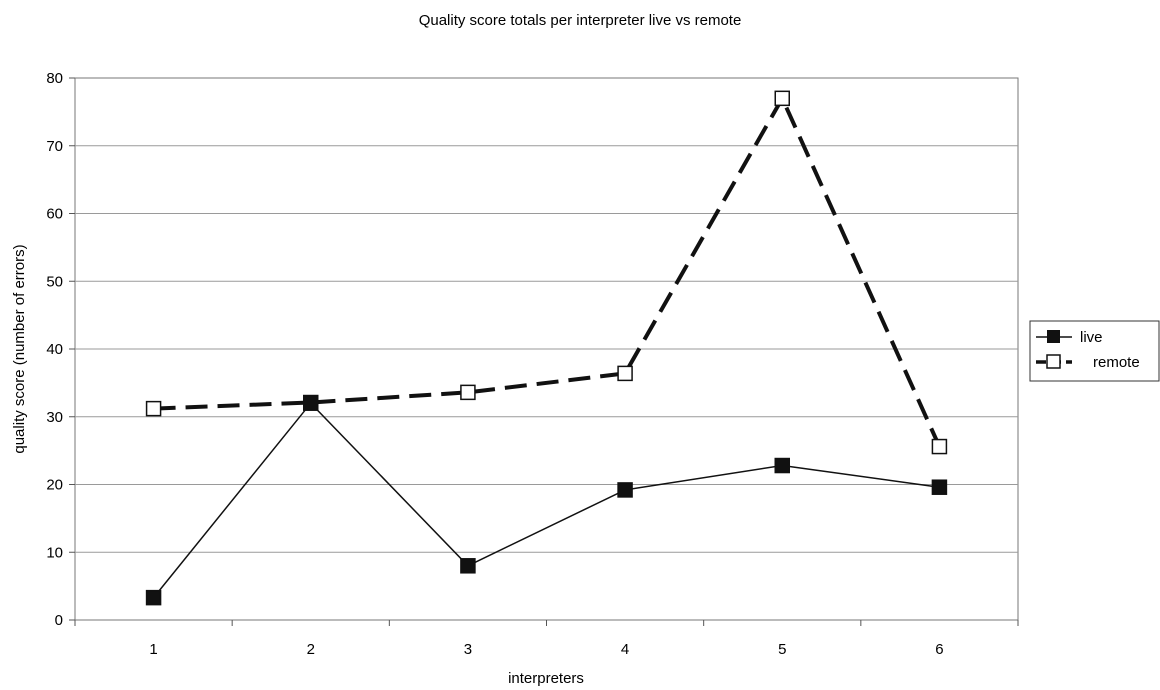 The width and height of the screenshot is (1160, 690). What do you see at coordinates (468, 649) in the screenshot?
I see `x-tick-label: 3` at bounding box center [468, 649].